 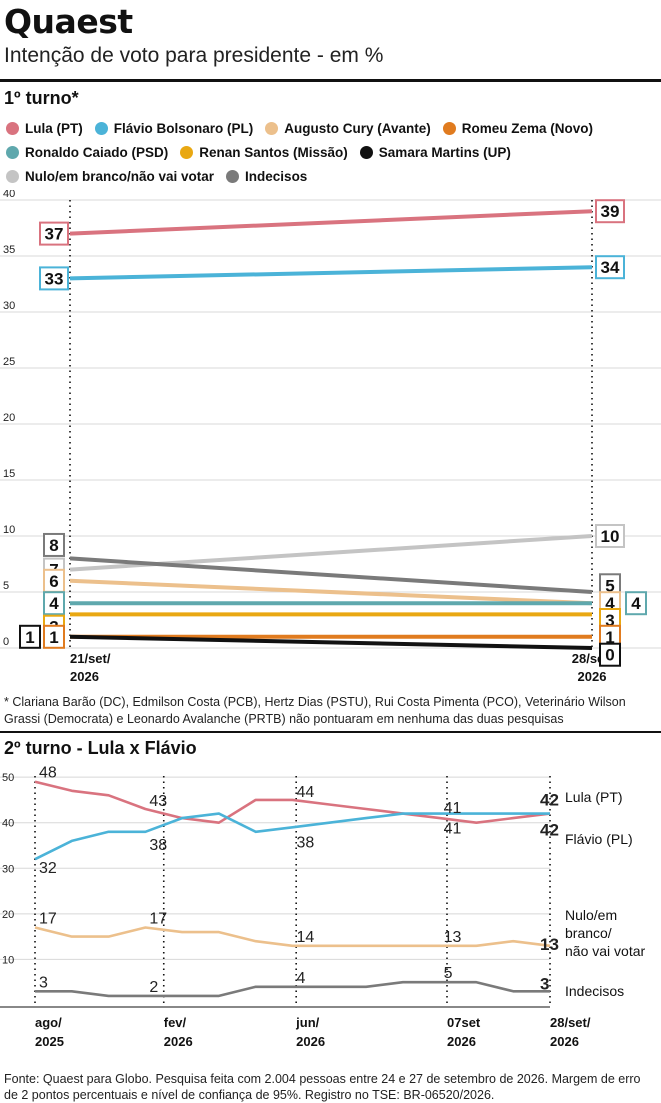 I want to click on series-end-label: Indecisos, so click(x=594, y=991).